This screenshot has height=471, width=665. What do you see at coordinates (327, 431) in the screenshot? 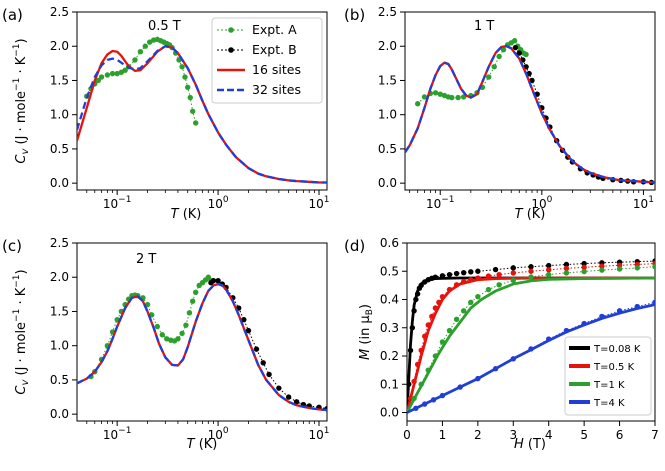
I see `panel-c-xtick-exp-2: 1` at bounding box center [327, 431].